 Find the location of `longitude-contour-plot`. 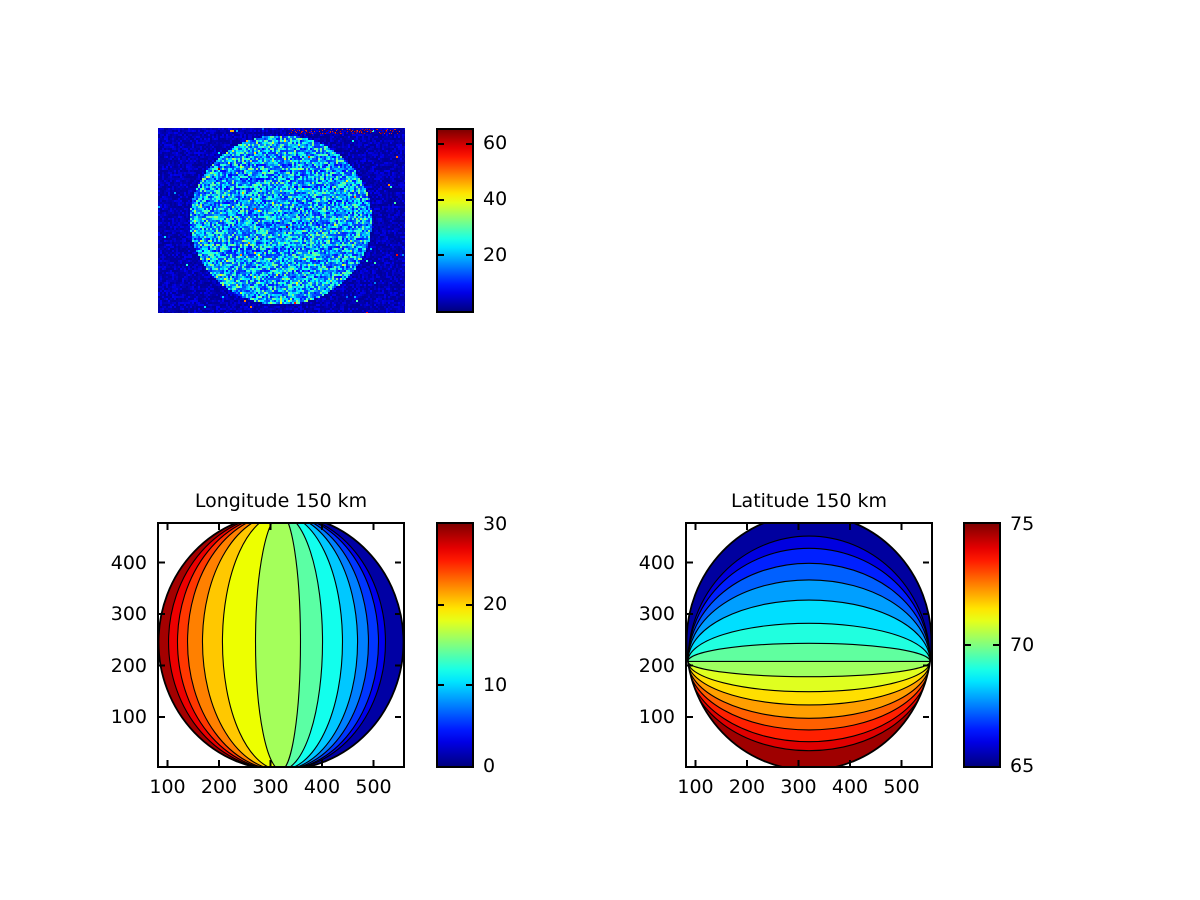

longitude-contour-plot is located at coordinates (281, 645).